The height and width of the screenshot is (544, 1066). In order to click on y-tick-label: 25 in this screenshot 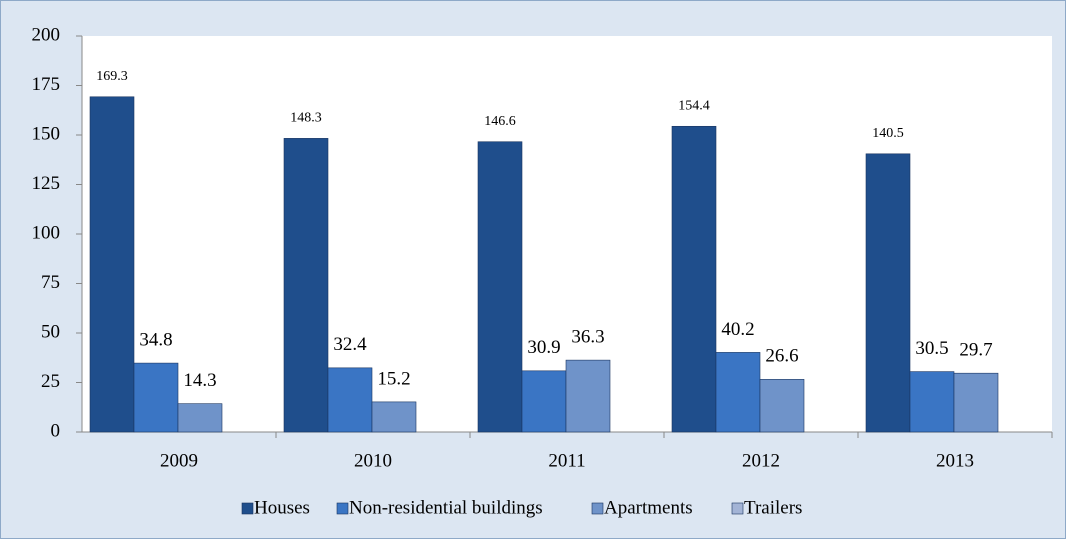, I will do `click(50, 381)`.